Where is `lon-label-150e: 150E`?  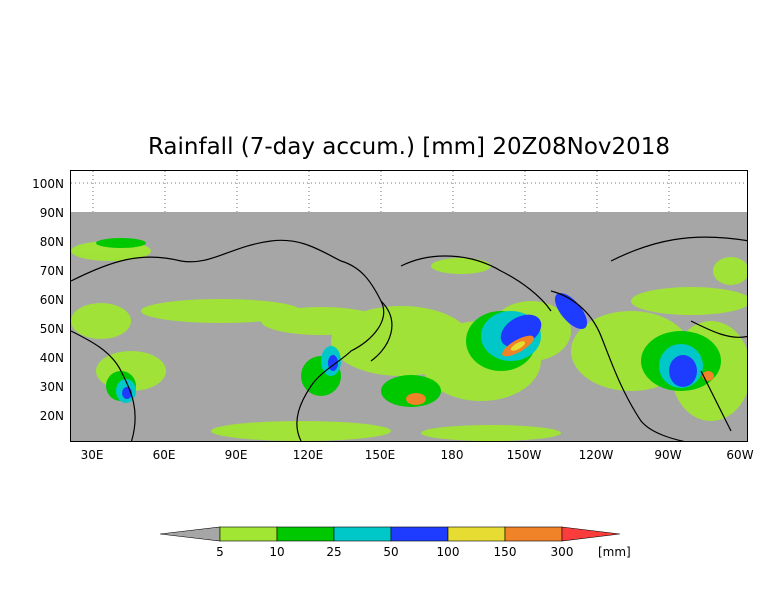 lon-label-150e: 150E is located at coordinates (380, 455).